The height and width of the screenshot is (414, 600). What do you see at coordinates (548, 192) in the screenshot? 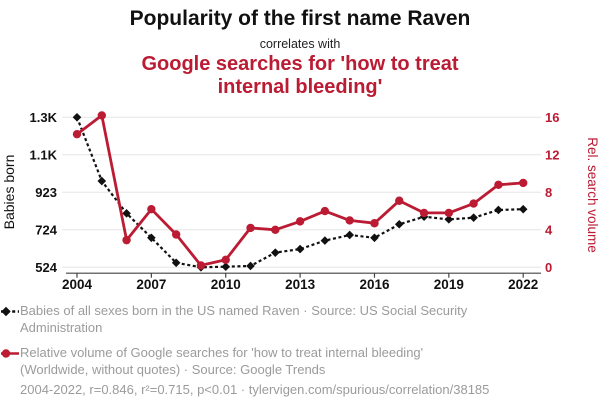
I see `svg-text: 8` at bounding box center [548, 192].